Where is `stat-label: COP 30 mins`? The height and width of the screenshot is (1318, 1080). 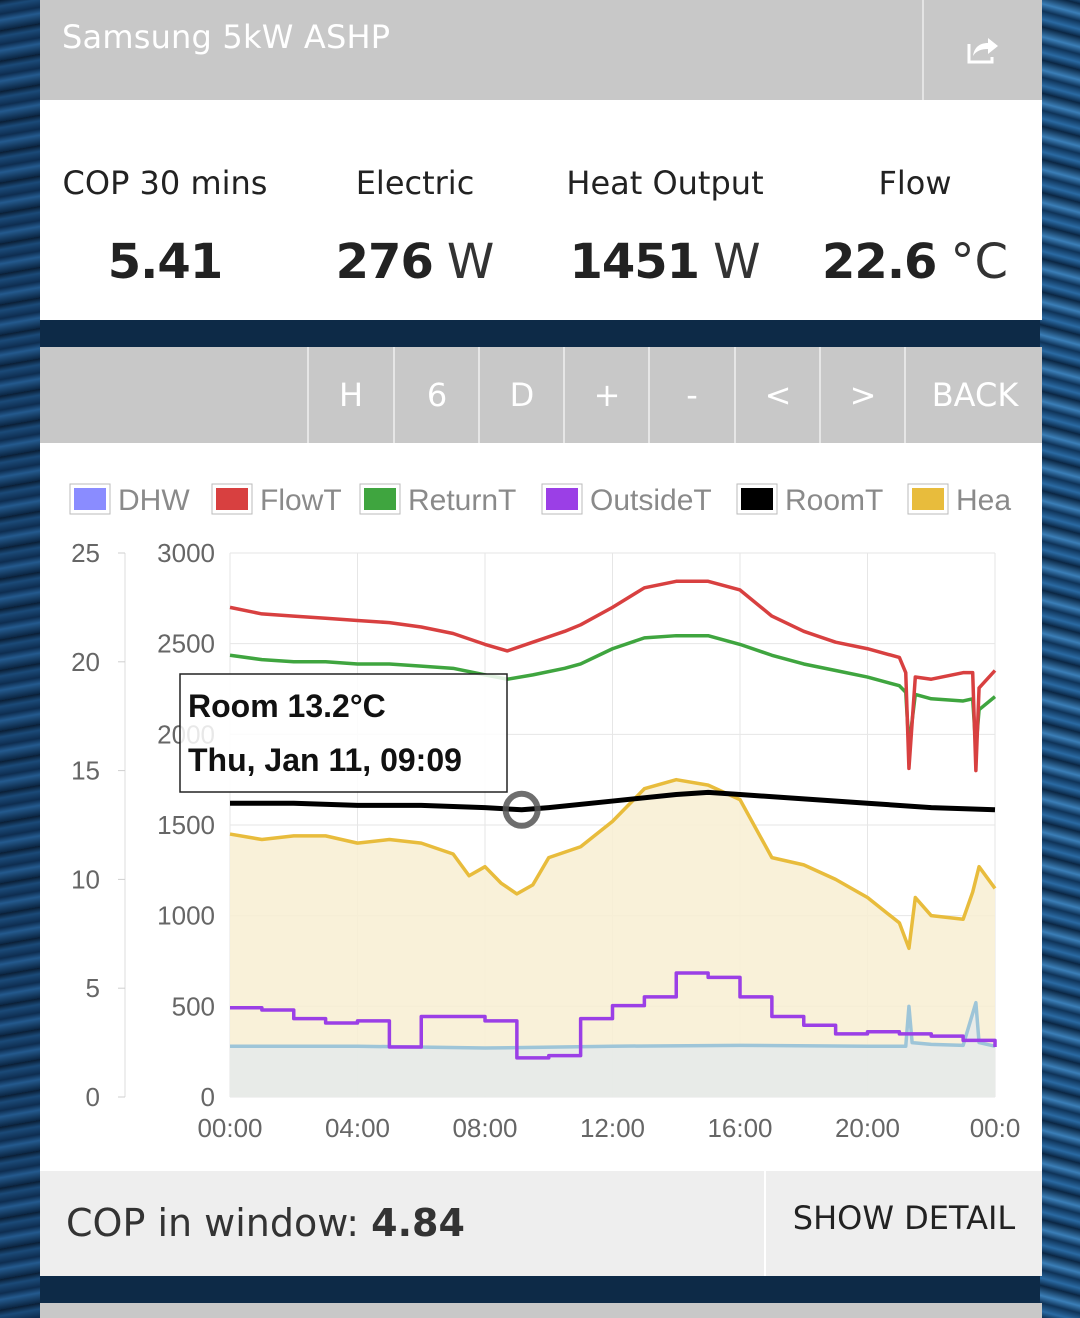
stat-label: COP 30 mins is located at coordinates (165, 183).